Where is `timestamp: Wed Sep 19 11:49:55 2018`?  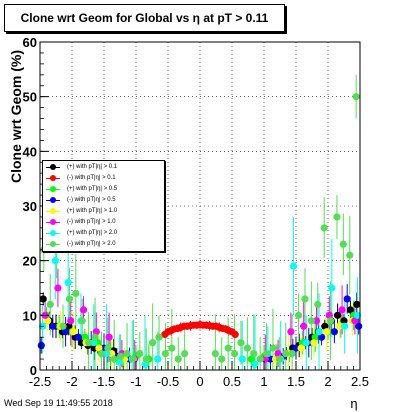
timestamp: Wed Sep 19 11:49:55 2018 is located at coordinates (58, 403).